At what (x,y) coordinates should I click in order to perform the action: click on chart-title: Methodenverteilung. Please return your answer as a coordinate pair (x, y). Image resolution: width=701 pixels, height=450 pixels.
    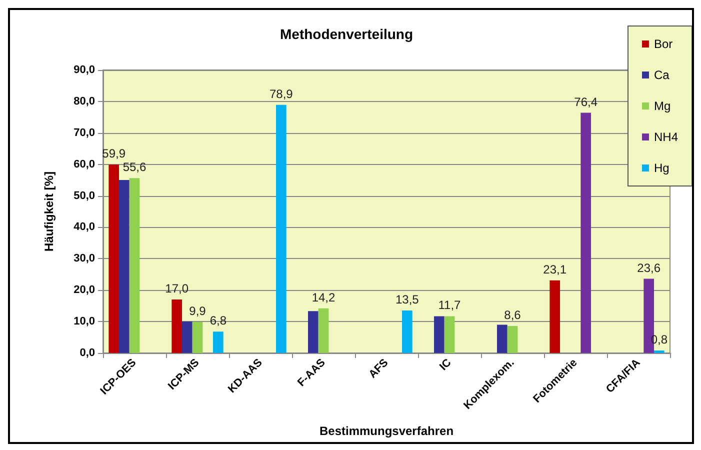
    Looking at the image, I should click on (347, 34).